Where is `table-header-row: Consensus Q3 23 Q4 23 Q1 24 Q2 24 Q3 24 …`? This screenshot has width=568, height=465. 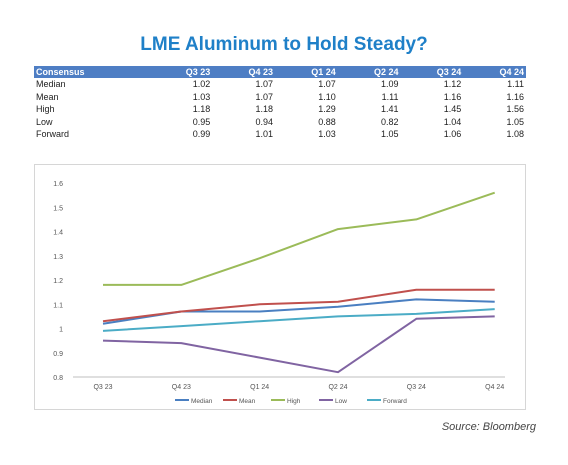
table-header-row: Consensus Q3 23 Q4 23 Q1 24 Q2 24 Q3 24 … is located at coordinates (280, 72).